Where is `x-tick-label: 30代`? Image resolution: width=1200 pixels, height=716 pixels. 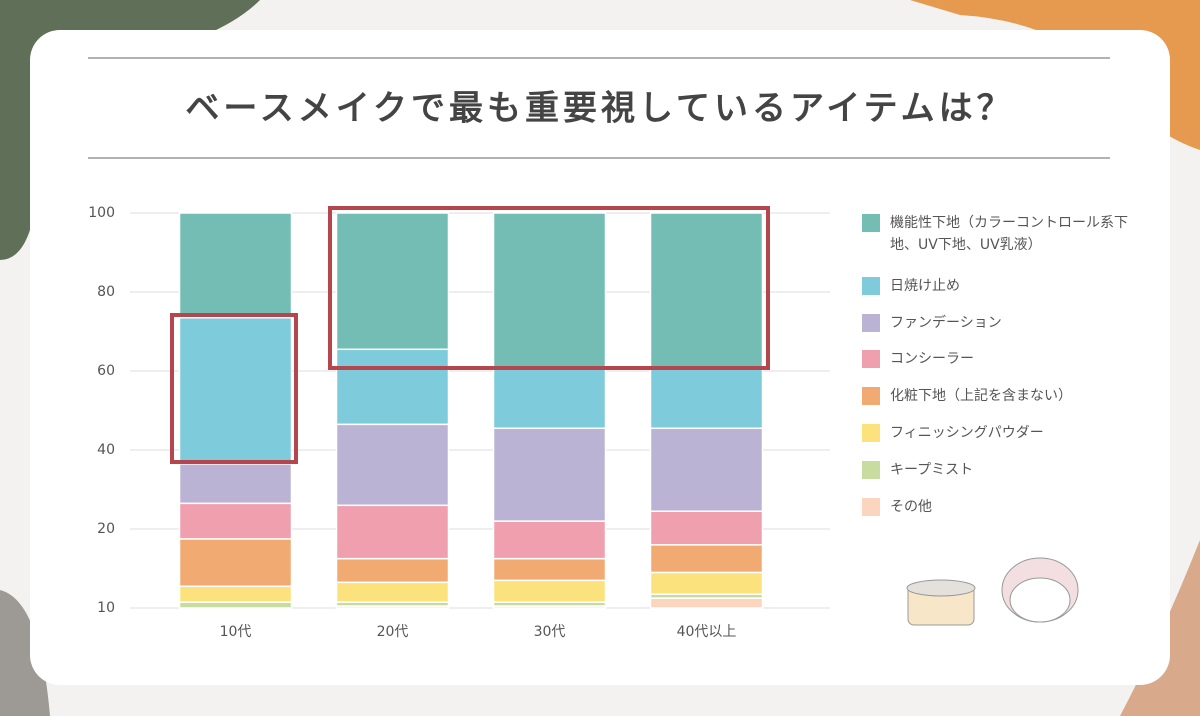
x-tick-label: 30代 is located at coordinates (550, 632).